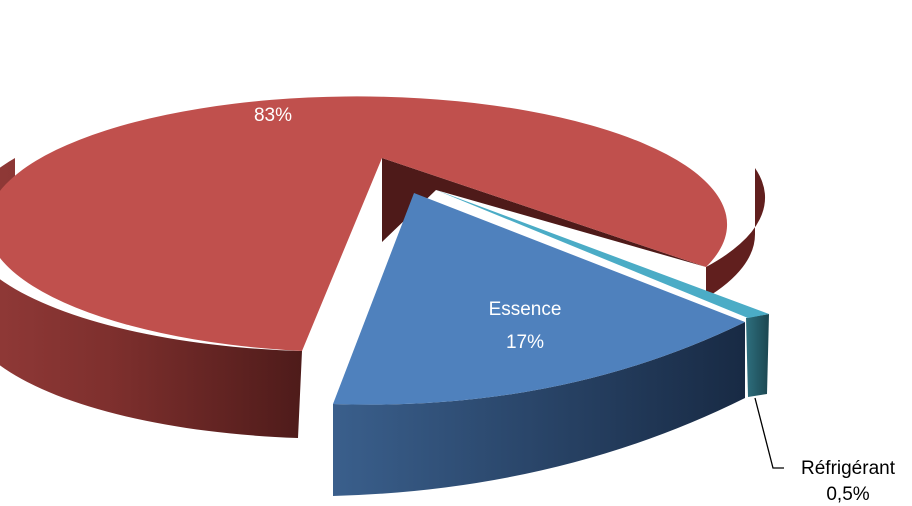  I want to click on leader-line-refrigerant, so click(769, 433).